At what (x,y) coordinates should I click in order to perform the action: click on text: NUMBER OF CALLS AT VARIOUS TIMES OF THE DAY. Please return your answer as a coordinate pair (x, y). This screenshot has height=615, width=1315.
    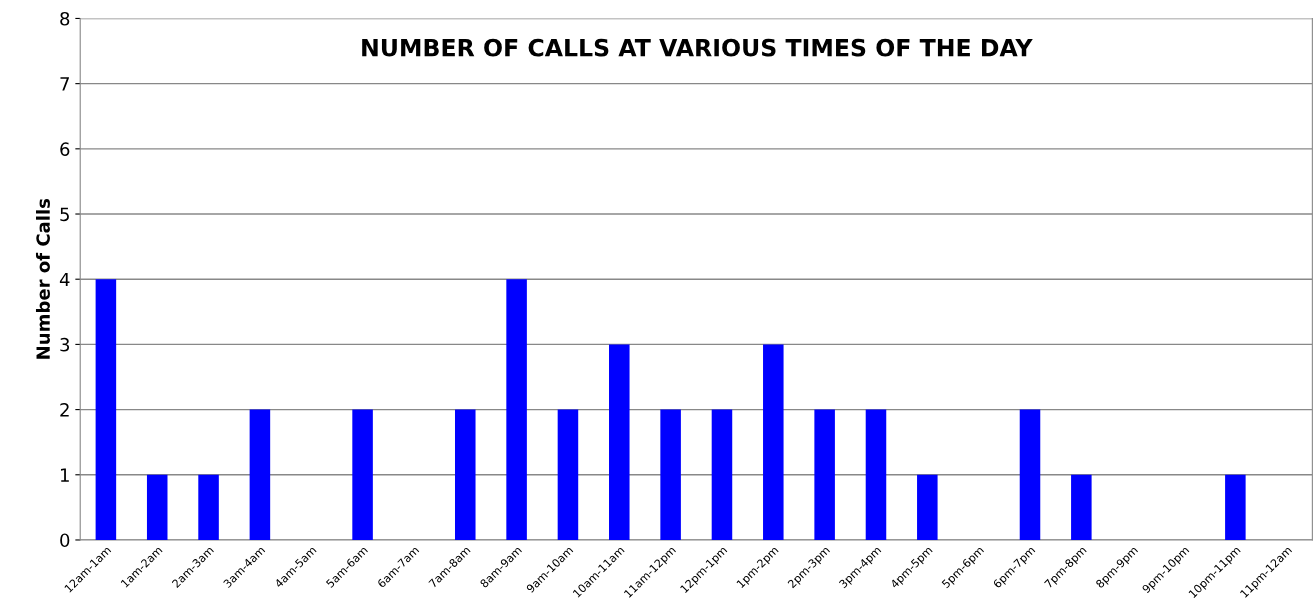
    Looking at the image, I should click on (697, 47).